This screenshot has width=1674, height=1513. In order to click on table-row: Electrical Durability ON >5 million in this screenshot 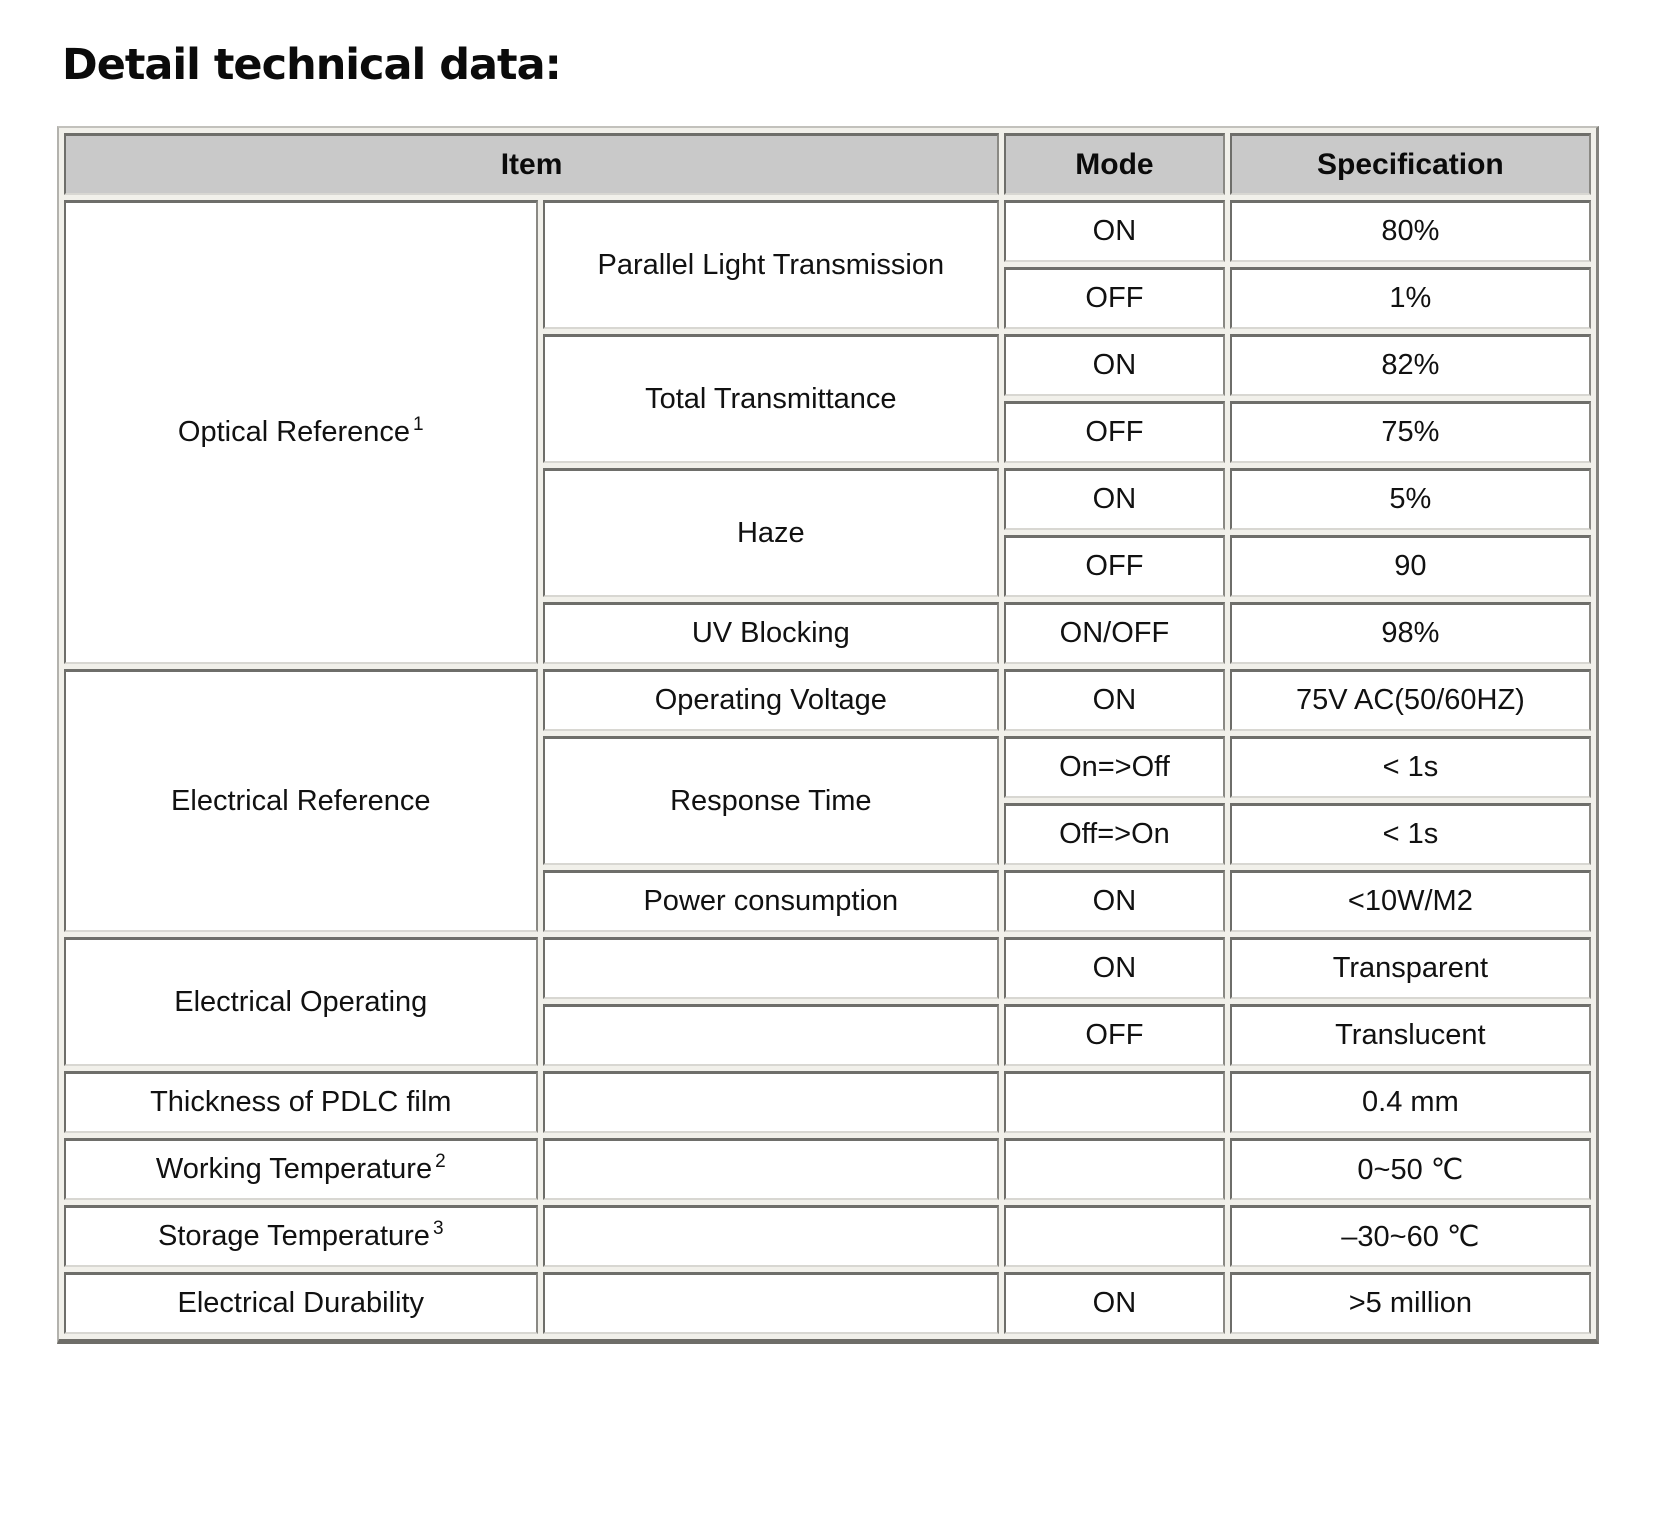, I will do `click(827, 1303)`.